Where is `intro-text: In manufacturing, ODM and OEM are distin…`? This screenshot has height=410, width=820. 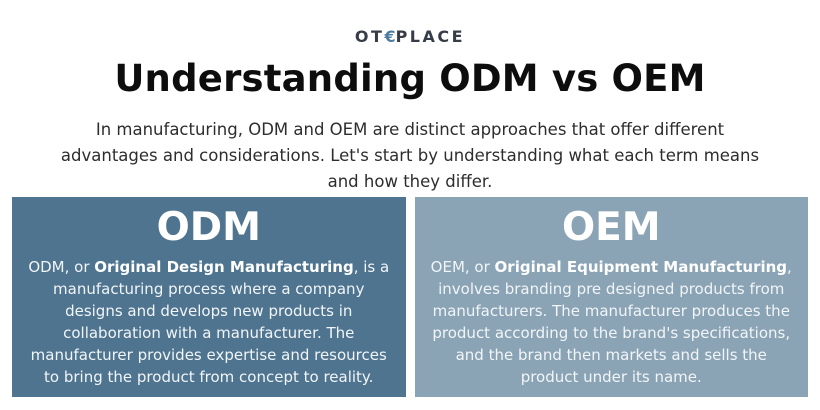 intro-text: In manufacturing, ODM and OEM are distin… is located at coordinates (410, 155).